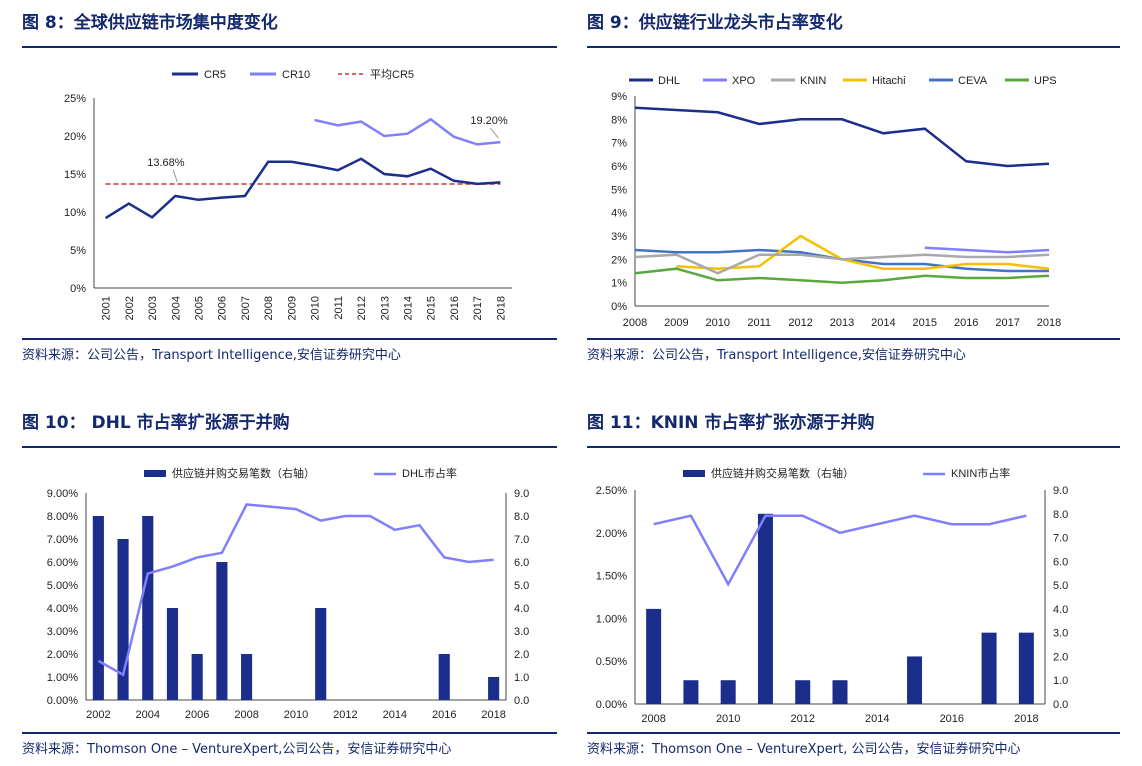 This screenshot has height=766, width=1142. Describe the element at coordinates (611, 577) in the screenshot. I see `y-left-tick-label: 1.50%` at that location.